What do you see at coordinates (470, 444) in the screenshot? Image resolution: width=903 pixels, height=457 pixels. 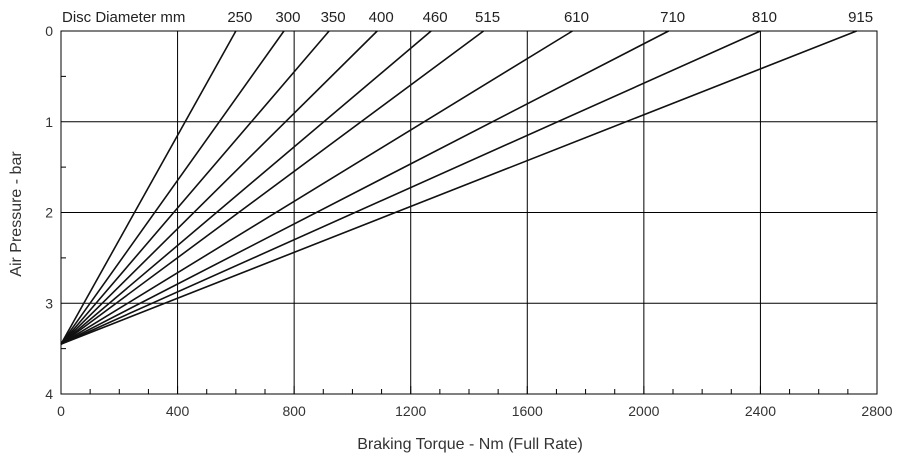 I see `x-axis-title: Braking Torque - Nm (Full Rate)` at bounding box center [470, 444].